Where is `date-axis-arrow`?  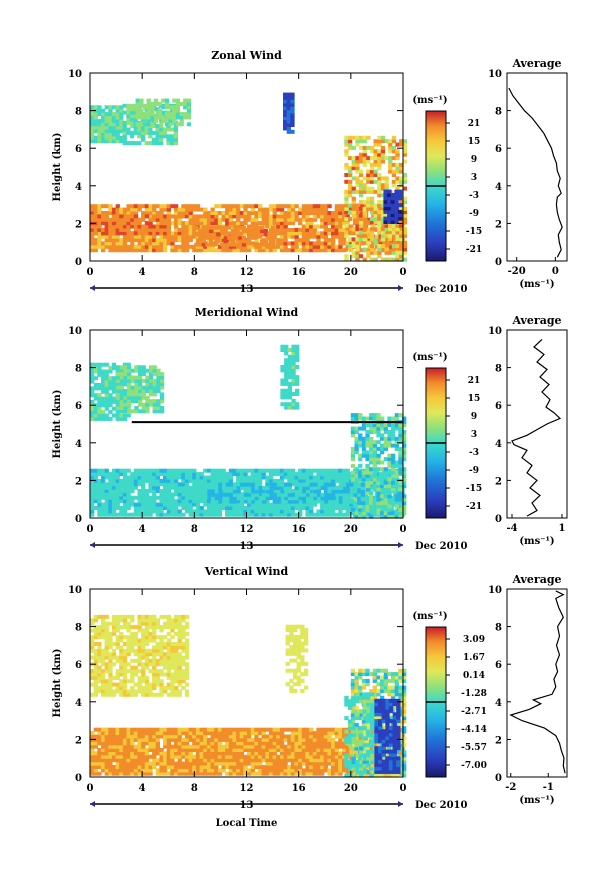 date-axis-arrow is located at coordinates (92, 288).